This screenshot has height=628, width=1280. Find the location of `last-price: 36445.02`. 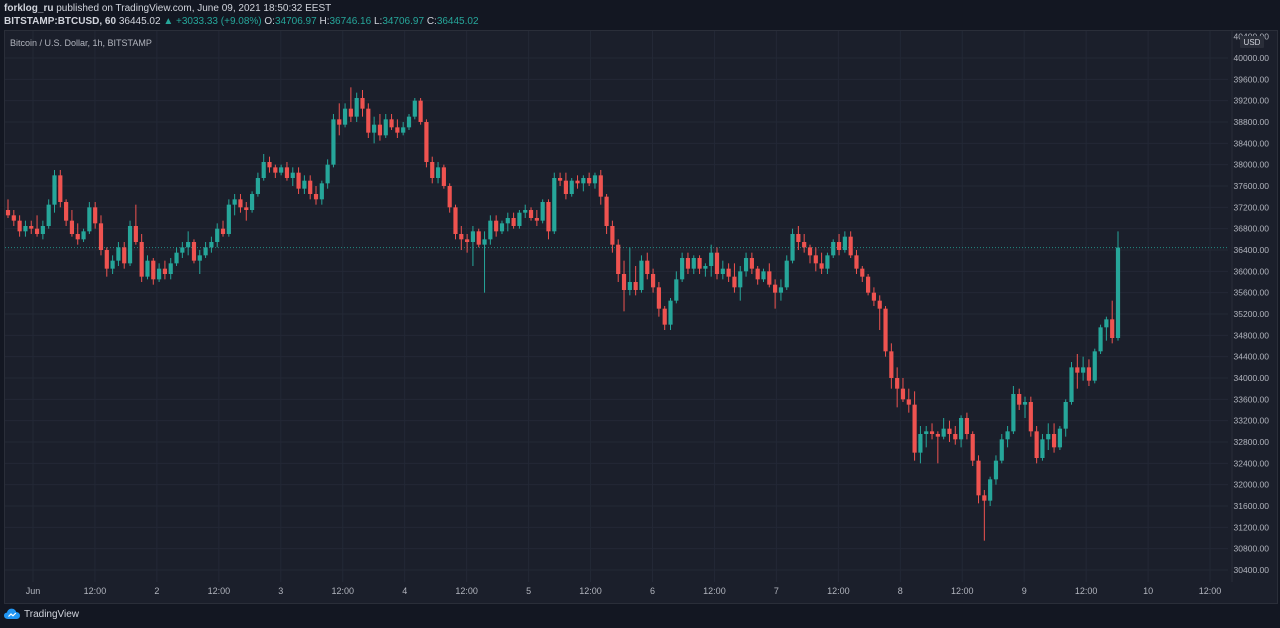

last-price: 36445.02 is located at coordinates (139, 21).